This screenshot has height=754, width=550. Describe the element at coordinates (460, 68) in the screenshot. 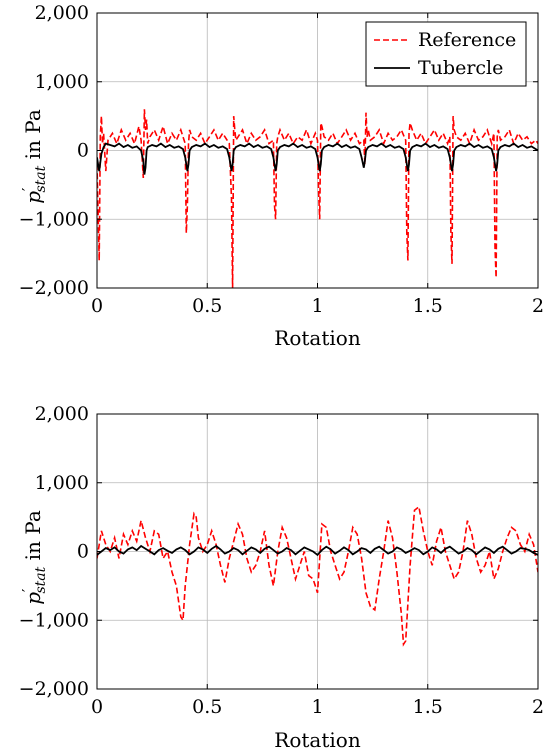

I see `legend-label: Tubercle` at that location.